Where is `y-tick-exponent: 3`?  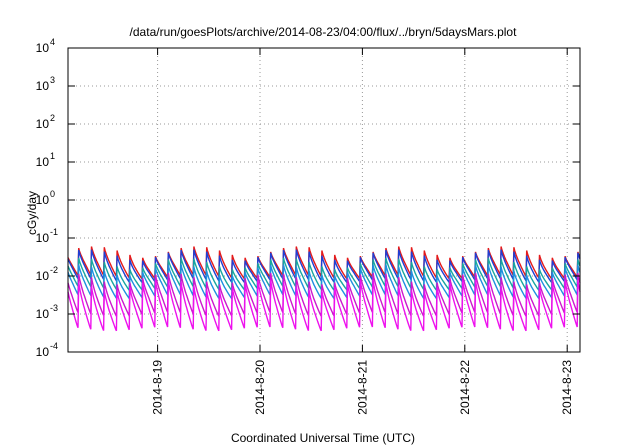 y-tick-exponent: 3 is located at coordinates (52, 80).